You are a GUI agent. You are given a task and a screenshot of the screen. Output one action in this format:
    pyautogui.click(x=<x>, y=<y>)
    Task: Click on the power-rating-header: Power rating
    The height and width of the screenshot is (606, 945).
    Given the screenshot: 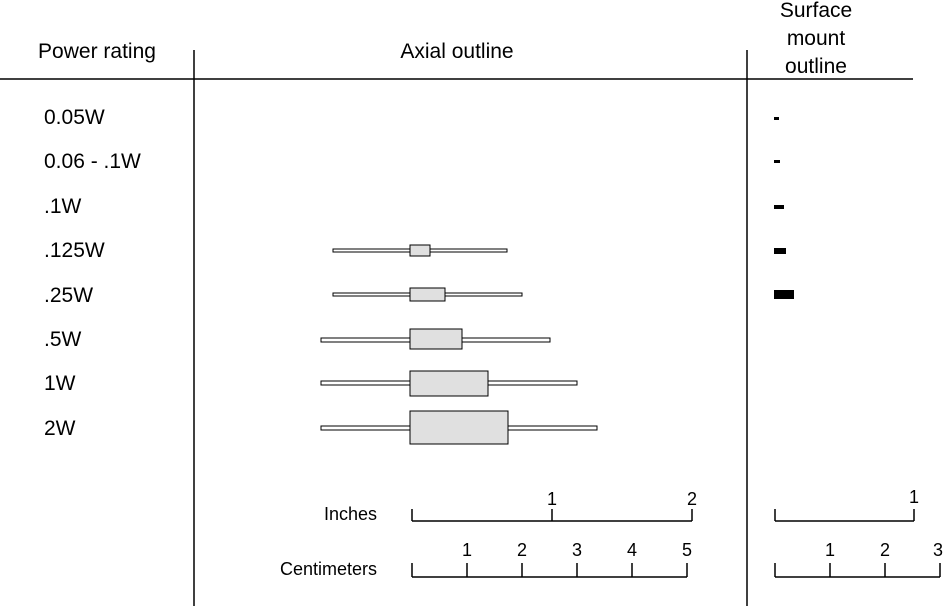 What is the action you would take?
    pyautogui.click(x=97, y=51)
    